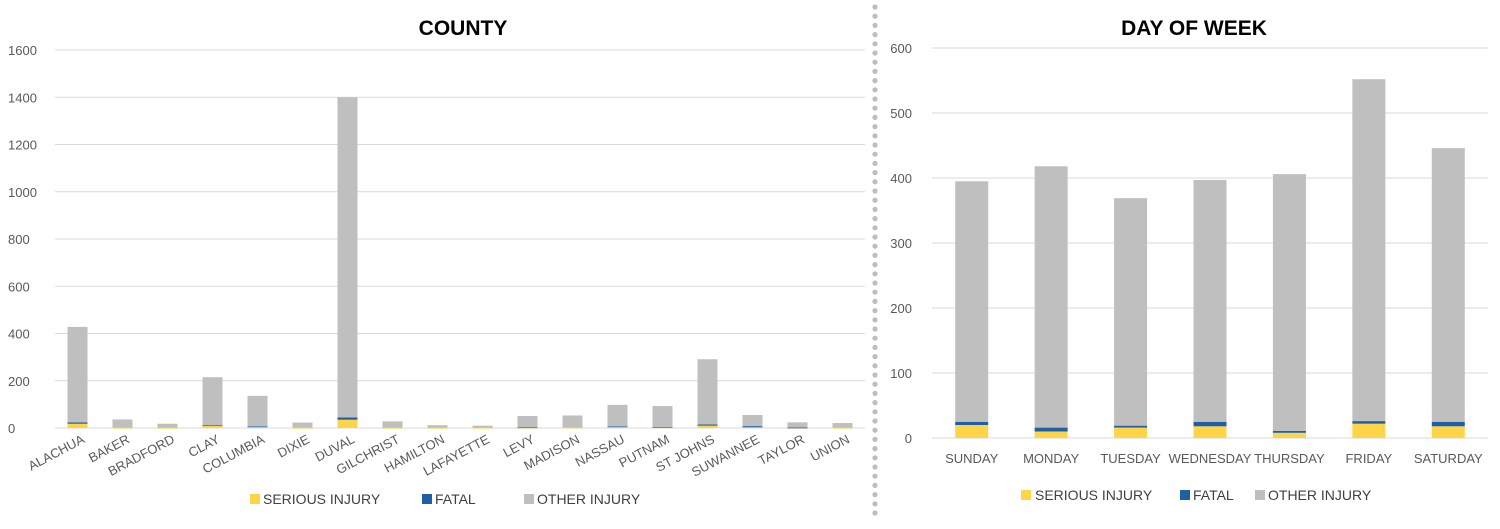 The image size is (1500, 529). Describe the element at coordinates (11, 428) in the screenshot. I see `county-y-tick-label: 0` at that location.